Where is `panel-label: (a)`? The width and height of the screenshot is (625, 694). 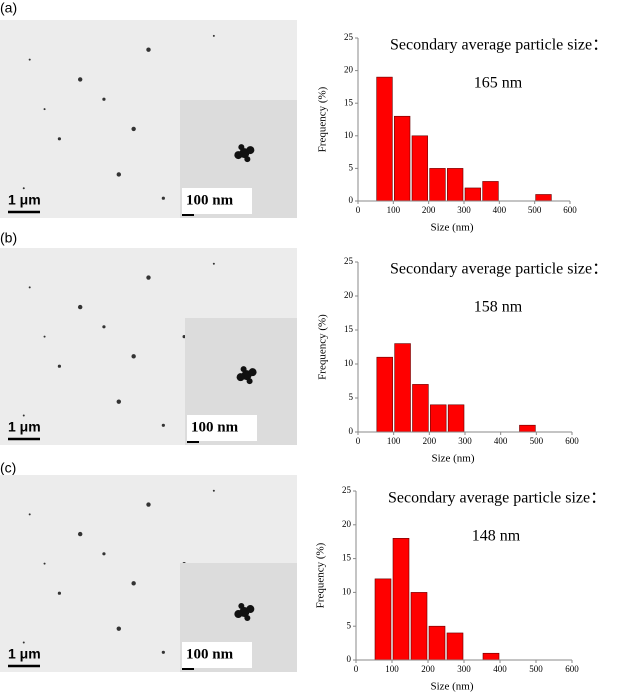
panel-label: (a) is located at coordinates (8, 8).